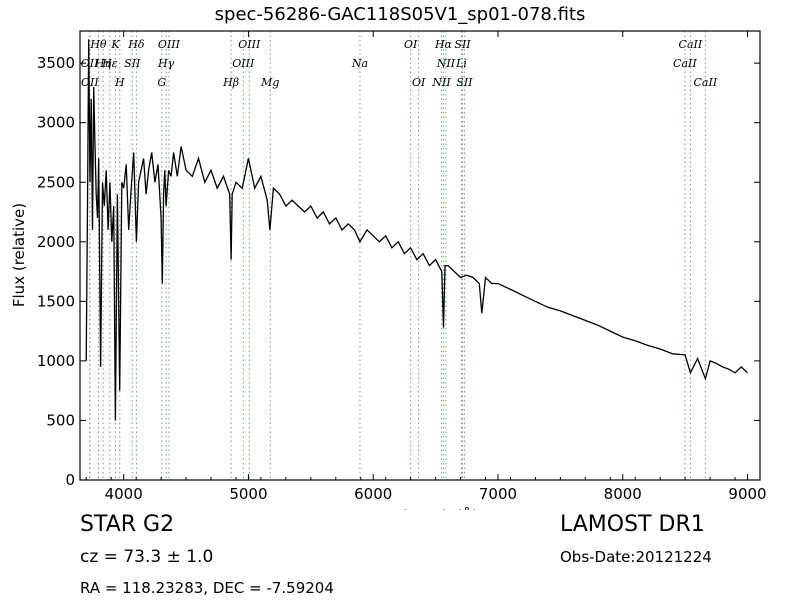  What do you see at coordinates (636, 557) in the screenshot?
I see `obs-date: Obs-Date:20121224` at bounding box center [636, 557].